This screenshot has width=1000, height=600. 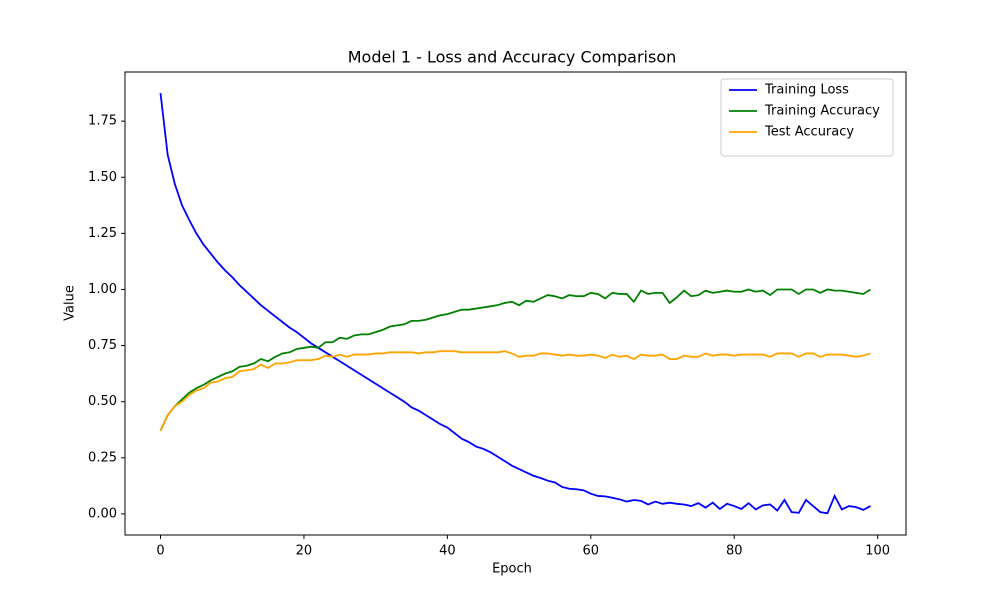 I want to click on x-tick-label: 80, so click(x=734, y=551).